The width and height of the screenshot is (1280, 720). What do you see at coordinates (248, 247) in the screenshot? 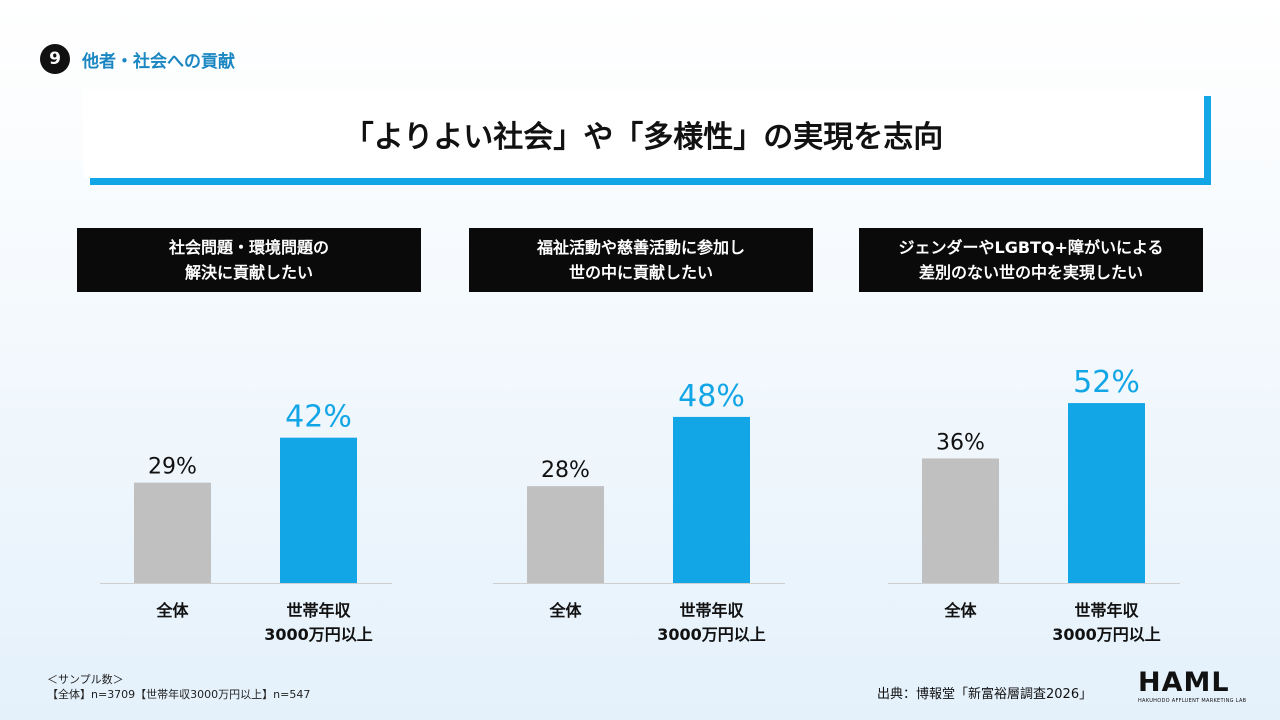
I see `panel-header-1-line-1: 社会問題・環境問題の` at bounding box center [248, 247].